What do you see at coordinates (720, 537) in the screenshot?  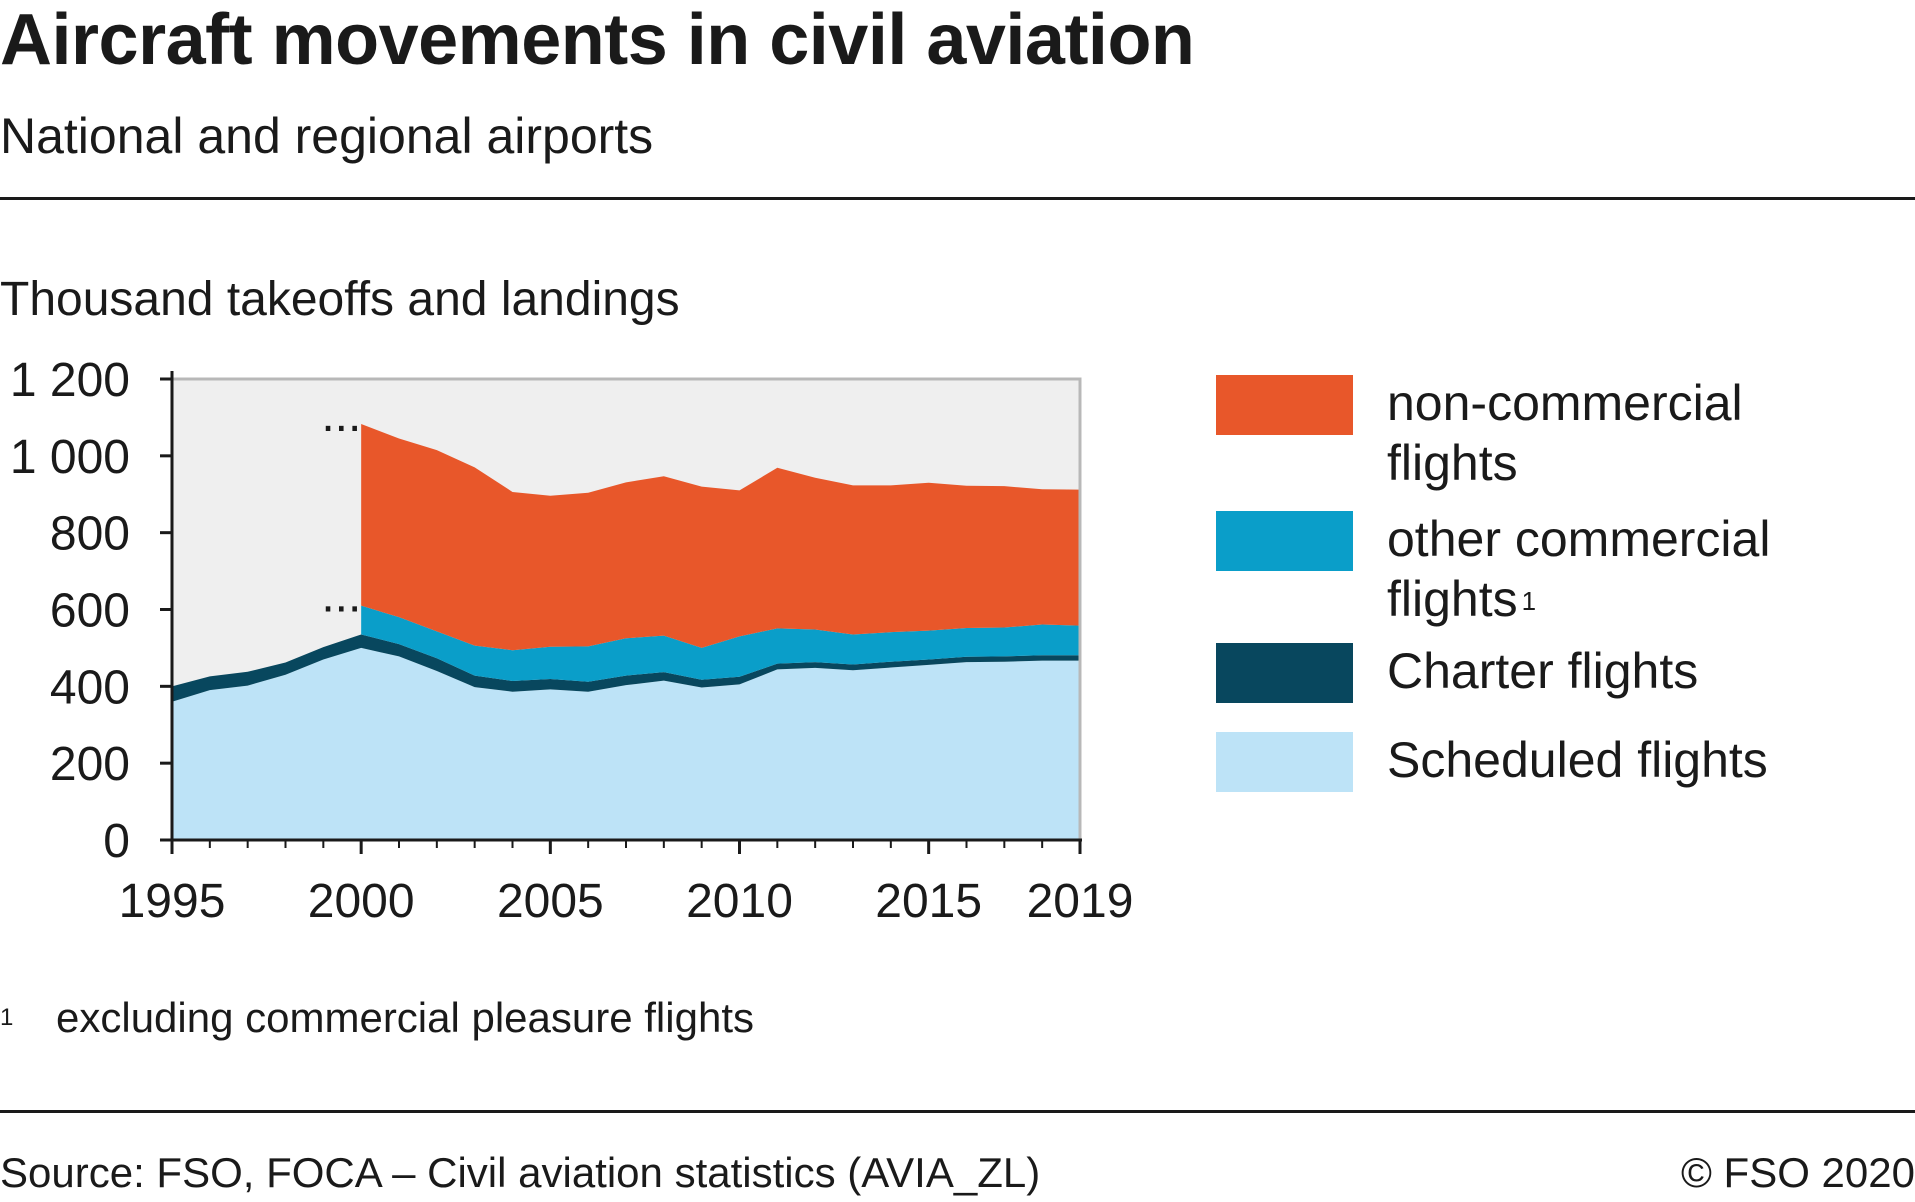 I see `area-non-commercial-flights` at bounding box center [720, 537].